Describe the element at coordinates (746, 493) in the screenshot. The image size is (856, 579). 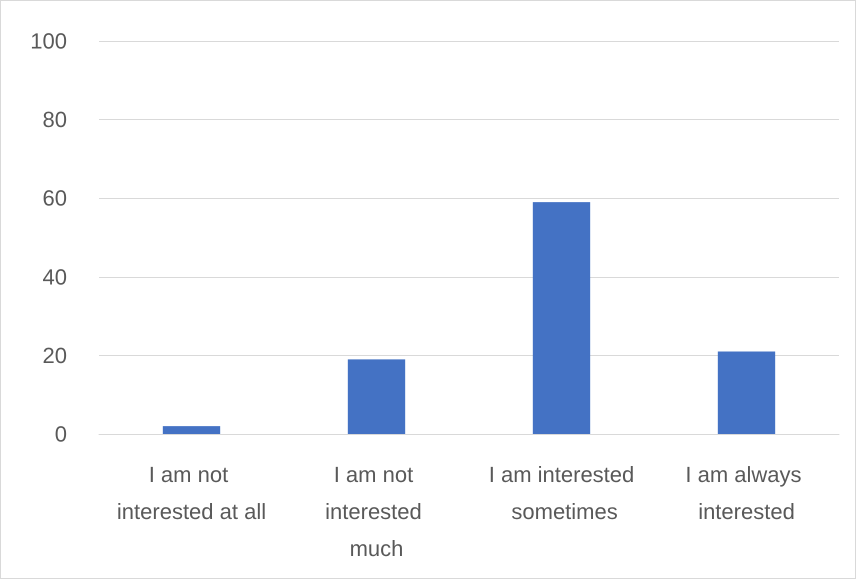
I see `x-tick-label: I am always interested` at that location.